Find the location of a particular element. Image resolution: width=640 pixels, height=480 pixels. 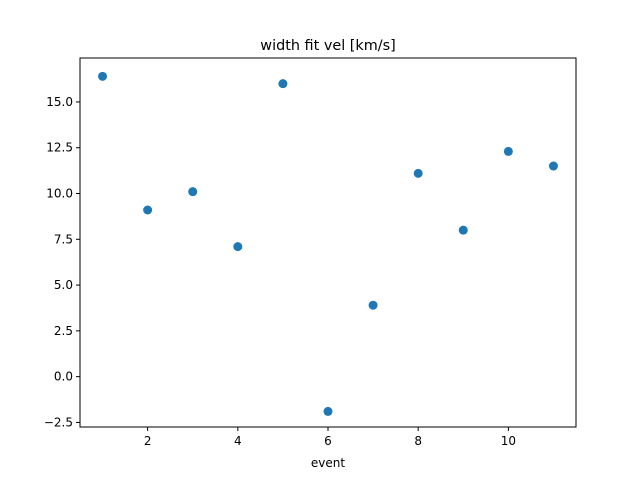

y-tick-label: 10.0 is located at coordinates (59, 194).